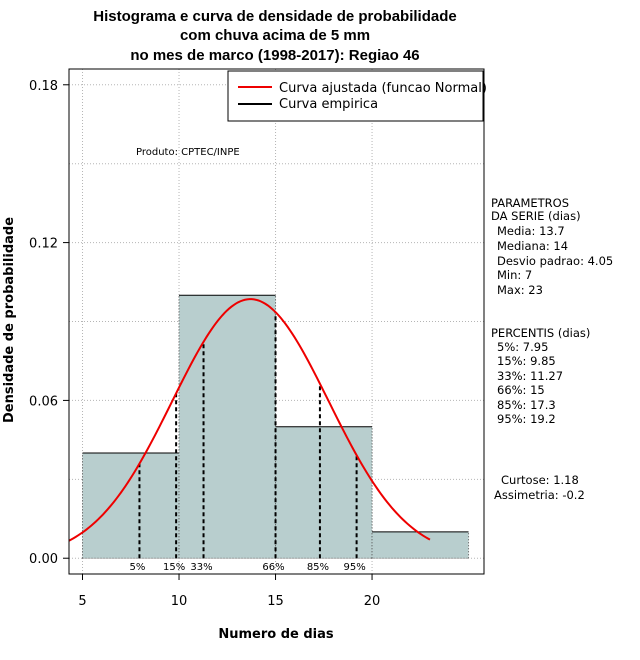 Image resolution: width=640 pixels, height=660 pixels. I want to click on legend-label-empirical: Curva empirica, so click(328, 104).